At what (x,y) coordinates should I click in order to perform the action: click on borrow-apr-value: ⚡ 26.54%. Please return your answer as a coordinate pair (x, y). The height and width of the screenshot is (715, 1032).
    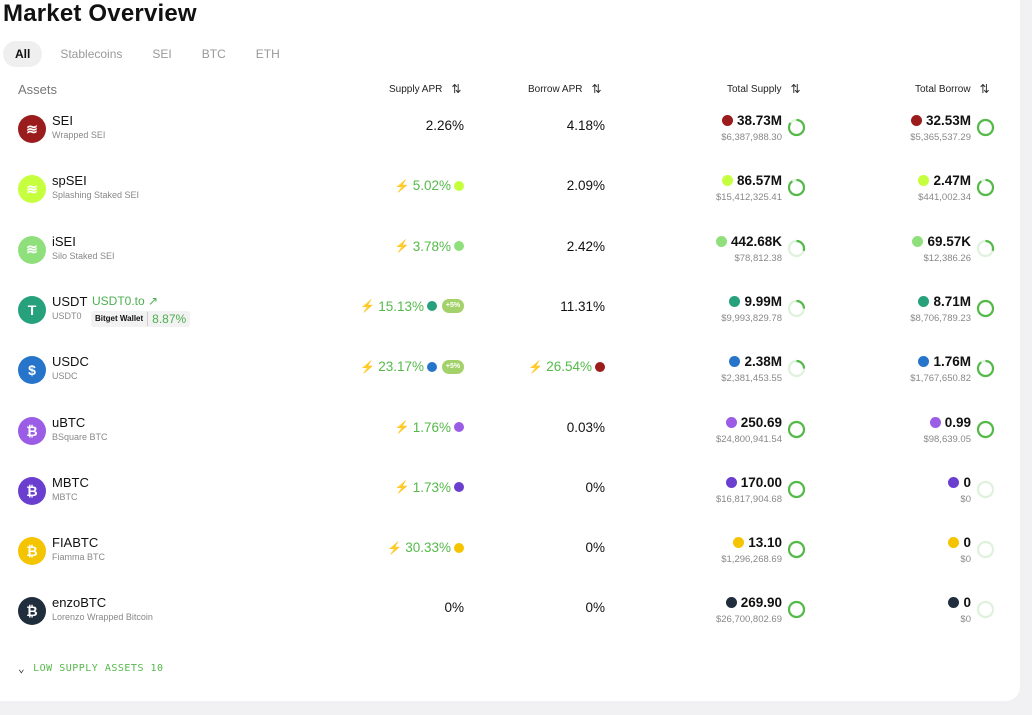
    Looking at the image, I should click on (566, 366).